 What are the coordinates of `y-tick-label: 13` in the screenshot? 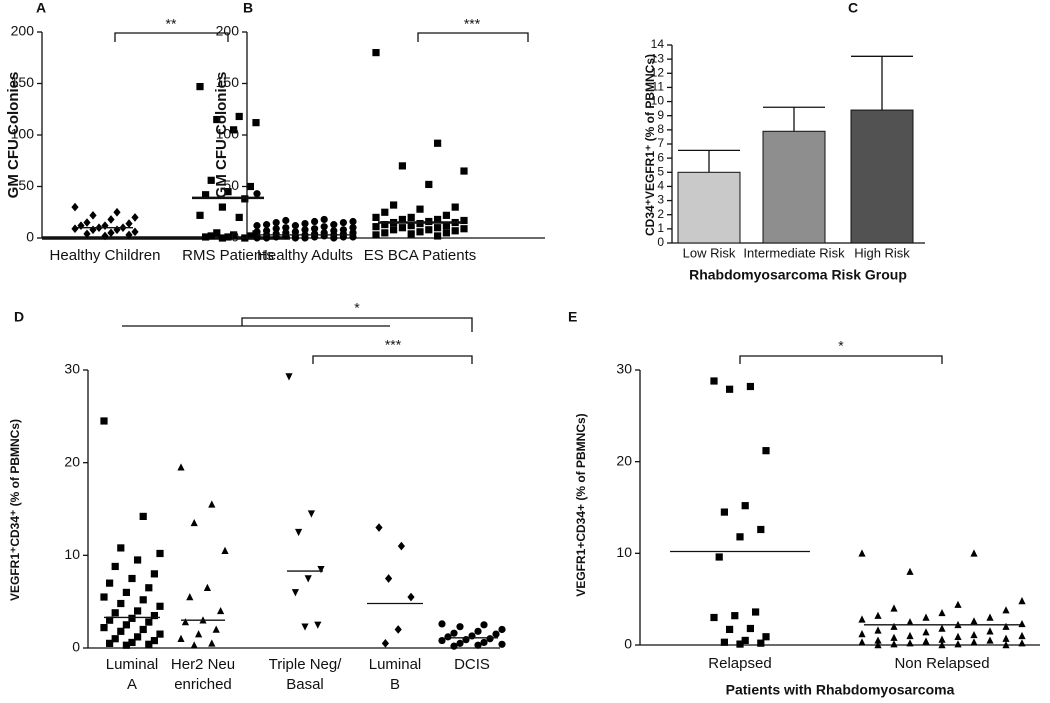 It's located at (658, 58).